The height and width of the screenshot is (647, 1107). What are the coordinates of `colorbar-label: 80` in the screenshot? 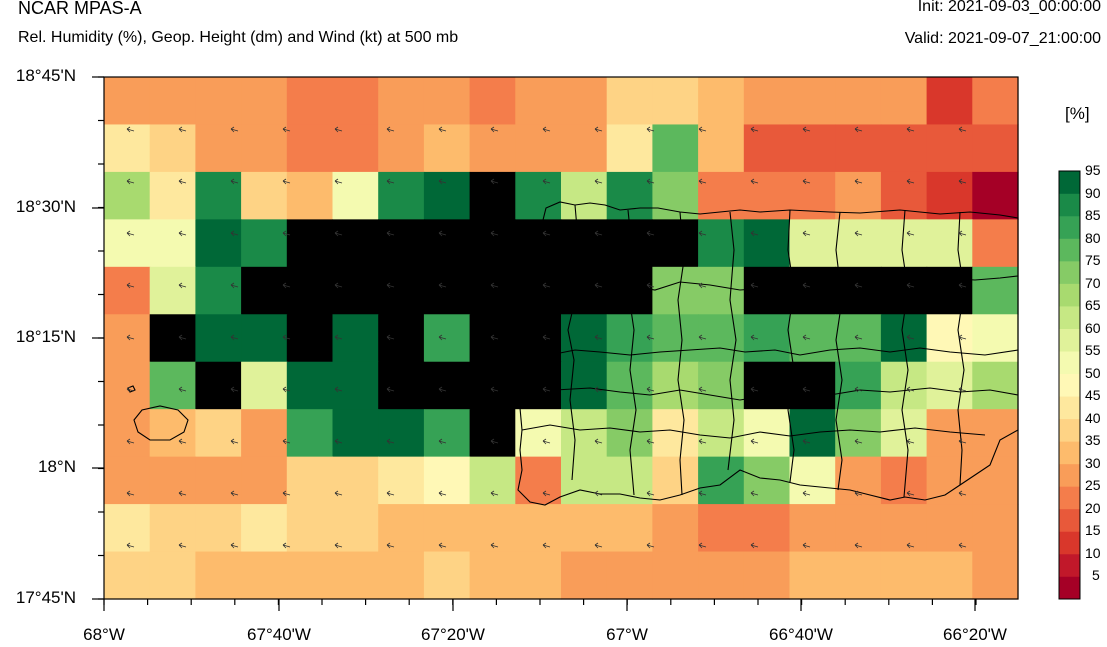 It's located at (1093, 237).